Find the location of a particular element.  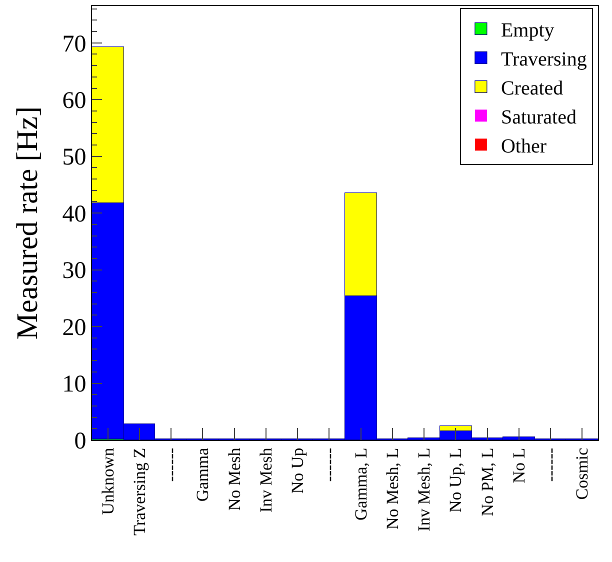

y-tick-label: 40 is located at coordinates (74, 214).